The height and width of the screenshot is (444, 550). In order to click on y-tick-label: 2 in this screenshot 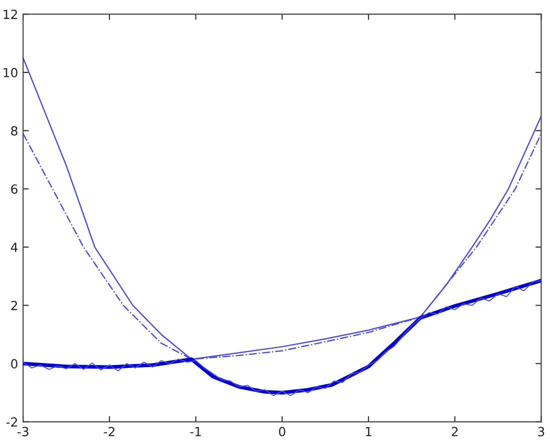, I will do `click(14, 305)`.